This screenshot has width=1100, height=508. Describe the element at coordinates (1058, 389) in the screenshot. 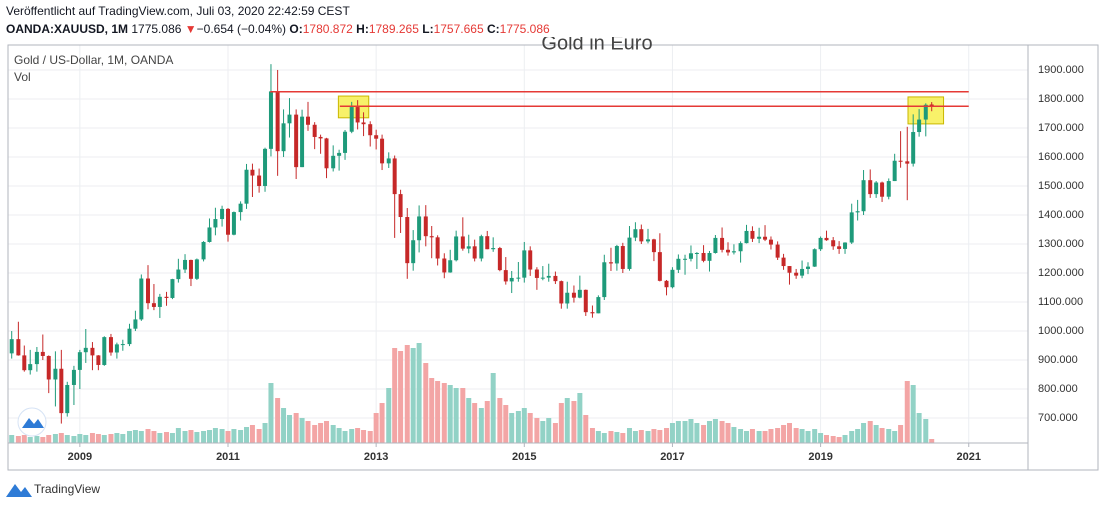

I see `y-tick-label: 800.000` at that location.